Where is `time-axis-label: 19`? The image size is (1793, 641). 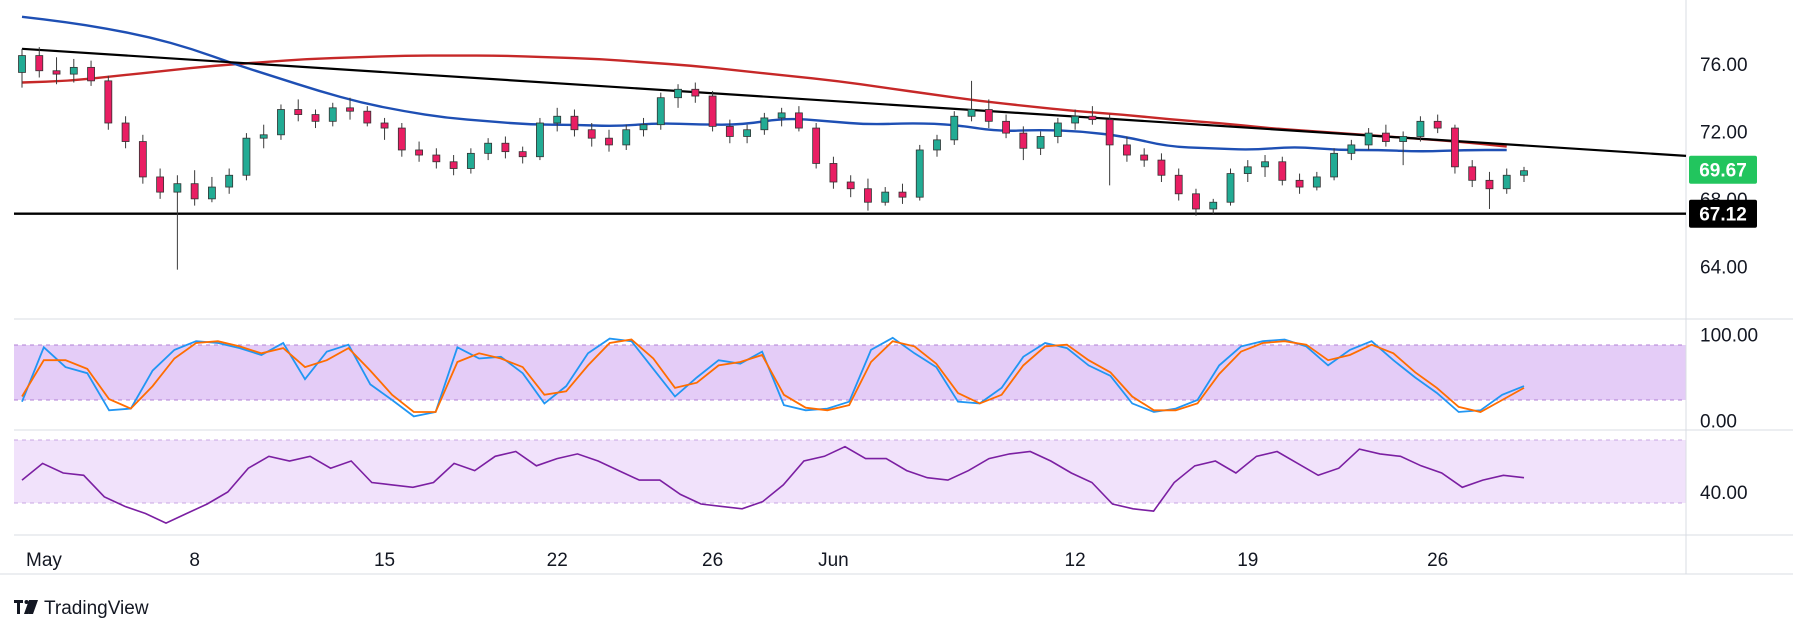
time-axis-label: 19 is located at coordinates (1247, 560).